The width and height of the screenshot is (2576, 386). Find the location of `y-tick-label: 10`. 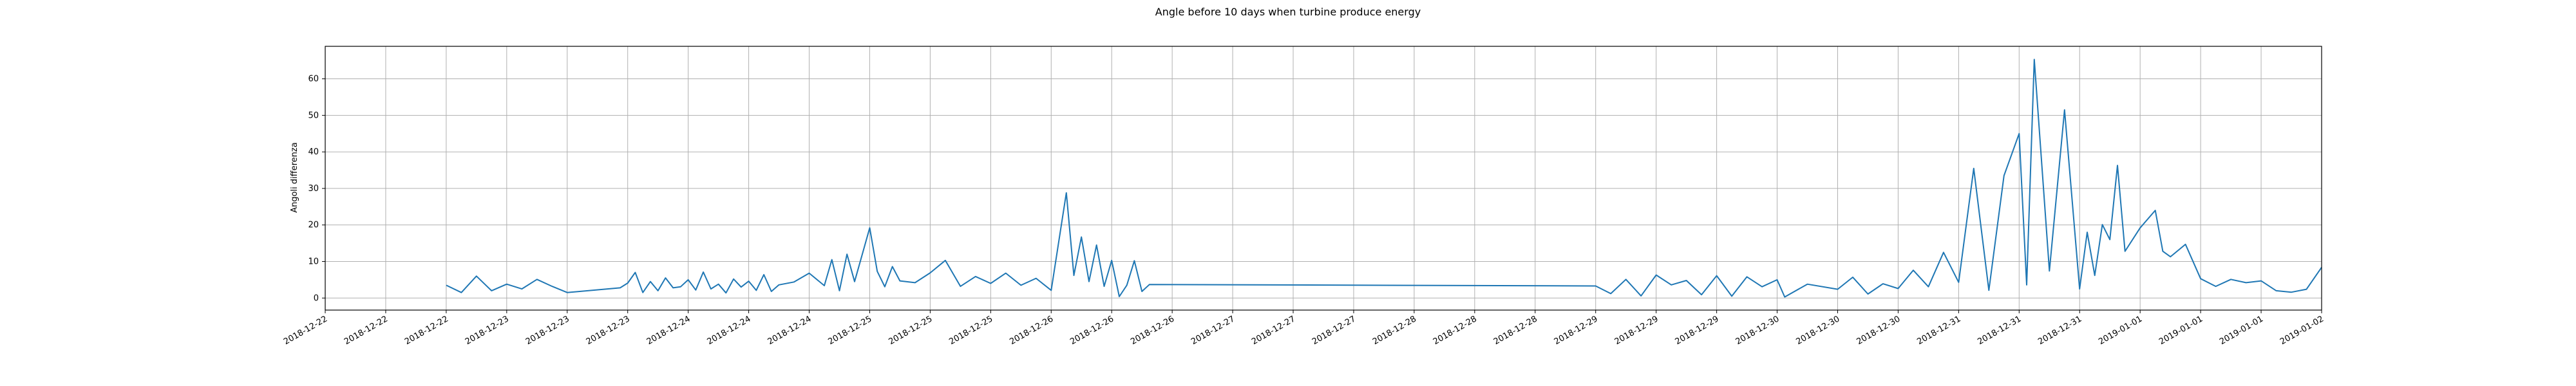

y-tick-label: 10 is located at coordinates (313, 261).